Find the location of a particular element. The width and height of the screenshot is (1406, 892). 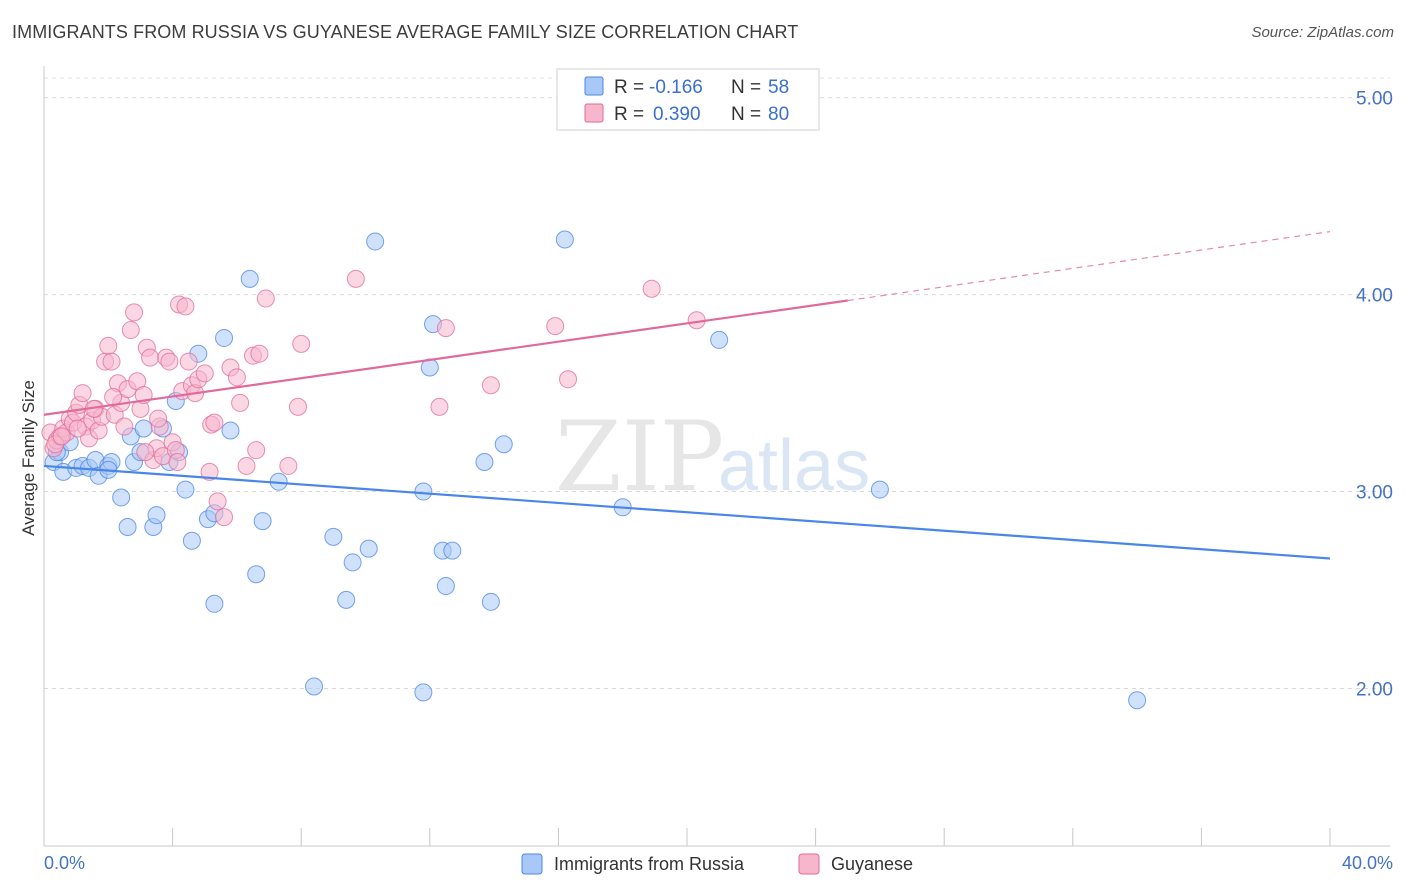

bottom-legend-label-russia: Immigrants from Russia is located at coordinates (649, 864).